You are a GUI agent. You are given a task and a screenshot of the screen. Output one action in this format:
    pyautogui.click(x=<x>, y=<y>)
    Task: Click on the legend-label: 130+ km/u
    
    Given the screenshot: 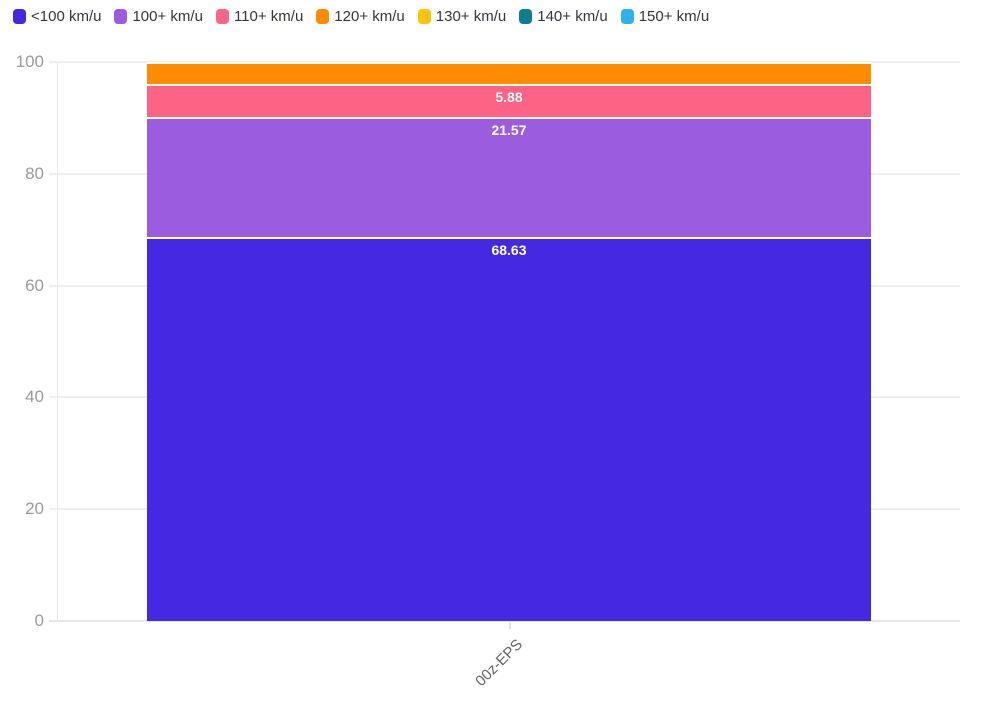 What is the action you would take?
    pyautogui.click(x=471, y=16)
    